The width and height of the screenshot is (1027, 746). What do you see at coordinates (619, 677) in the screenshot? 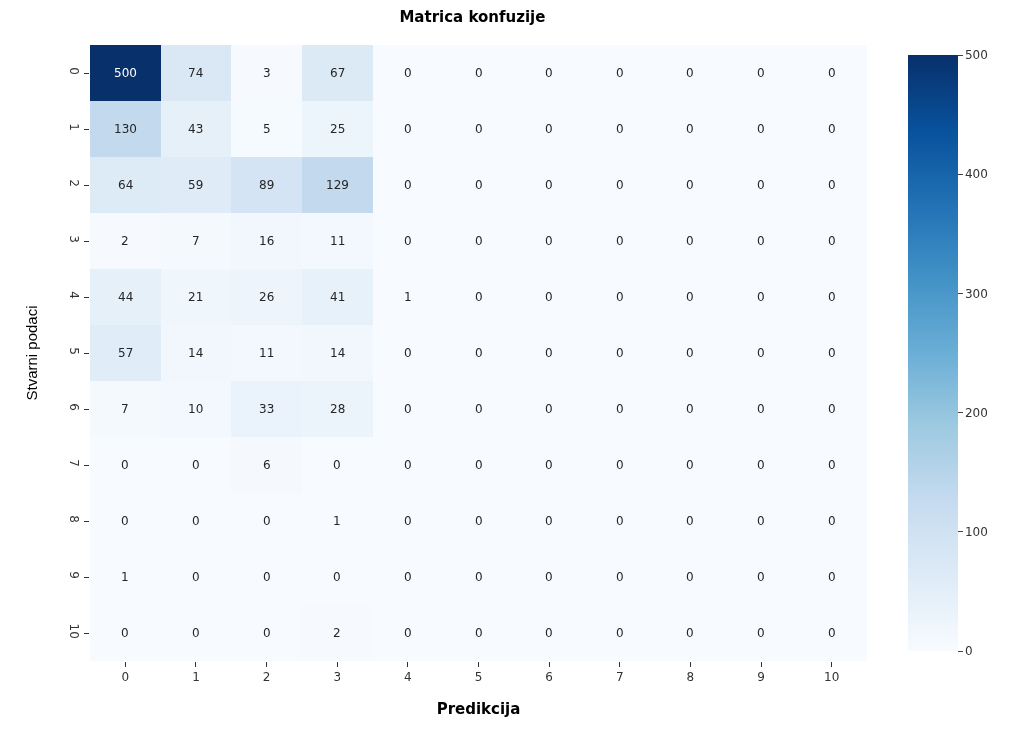
I see `x-tick-label: 7` at bounding box center [619, 677].